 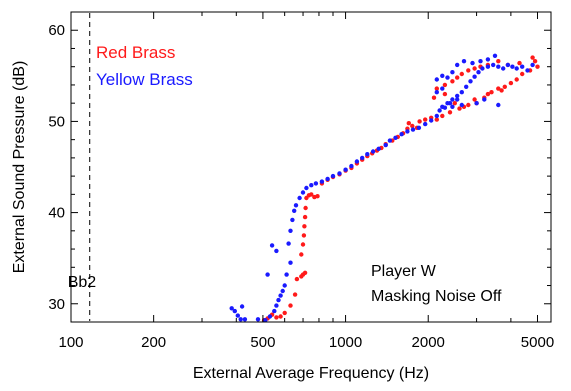 I want to click on legend: Red Brass Yellow Brass, so click(x=144, y=66).